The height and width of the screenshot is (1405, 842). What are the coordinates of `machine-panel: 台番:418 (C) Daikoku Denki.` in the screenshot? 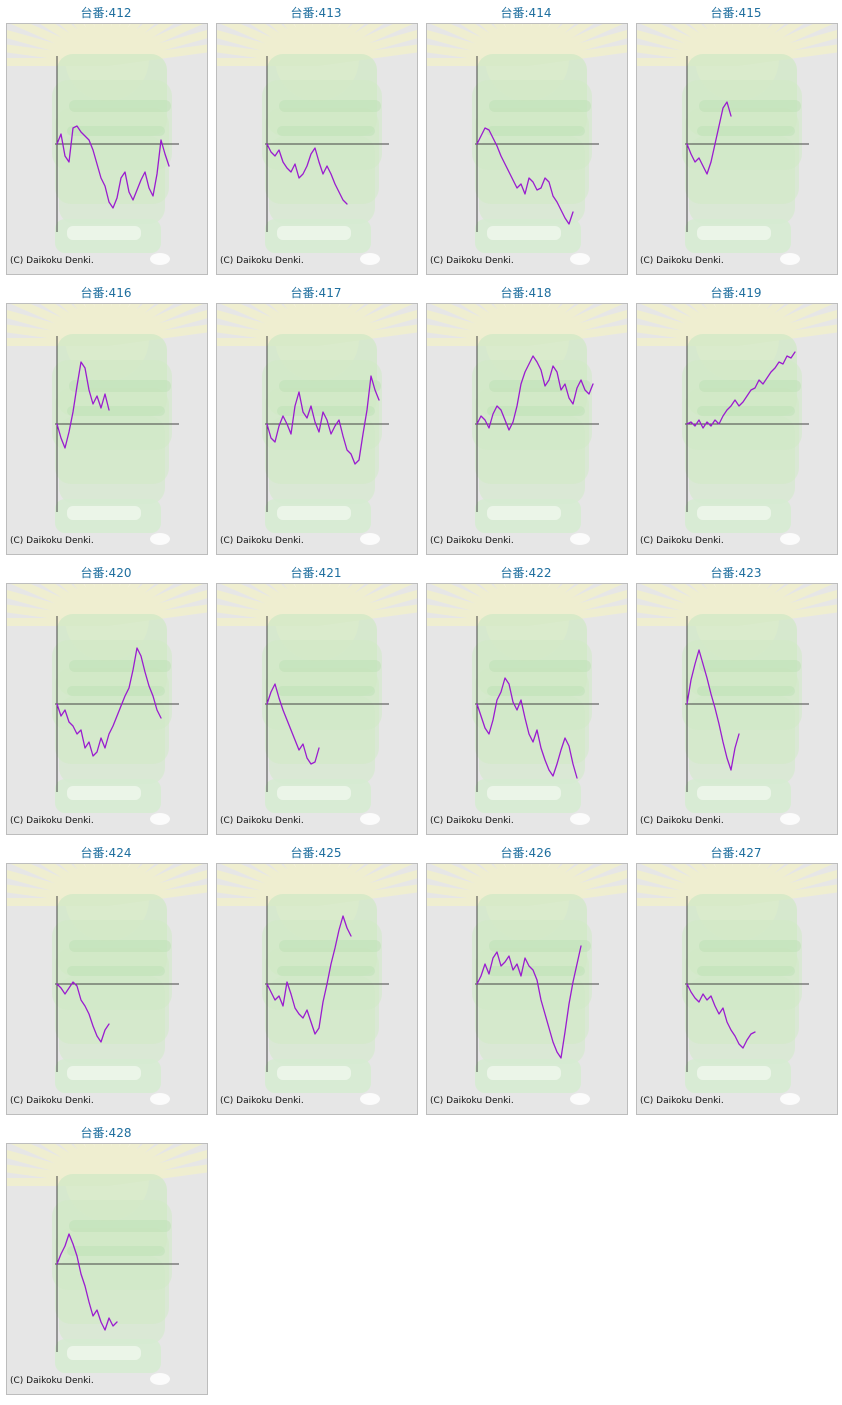 It's located at (526, 419).